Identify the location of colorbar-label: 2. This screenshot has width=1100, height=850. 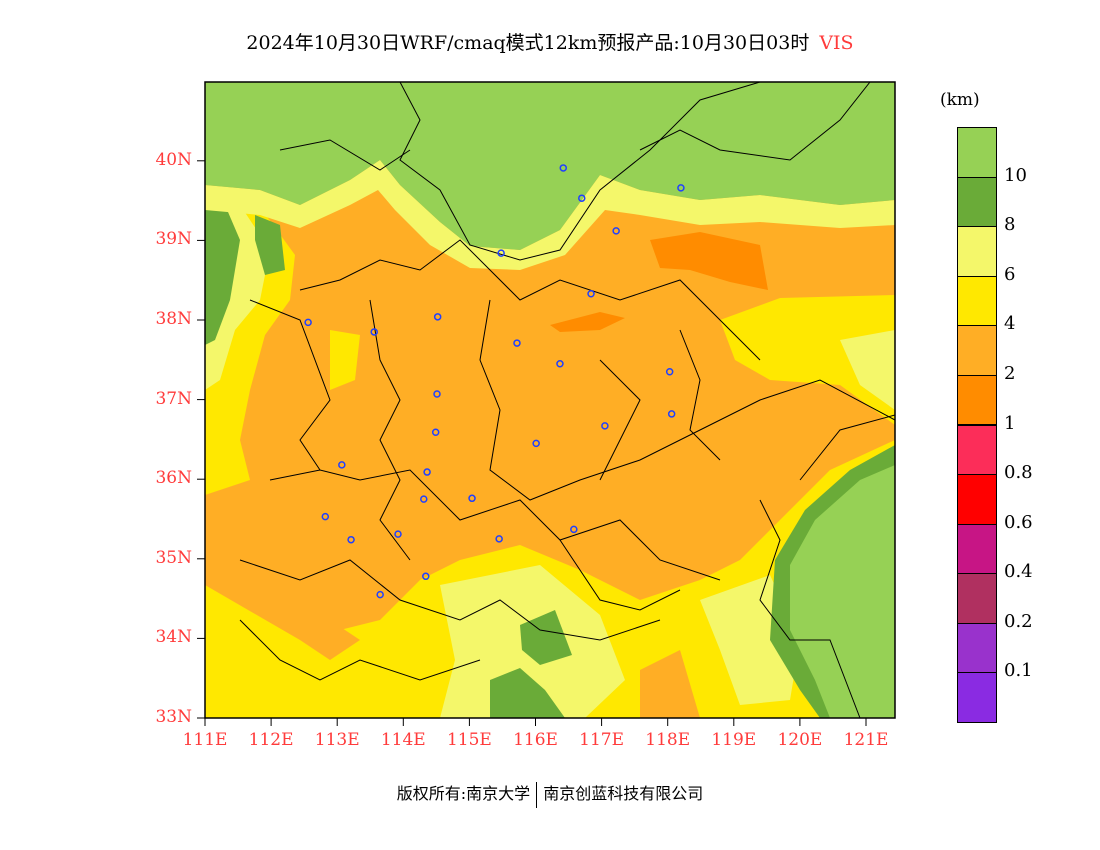
(1010, 373).